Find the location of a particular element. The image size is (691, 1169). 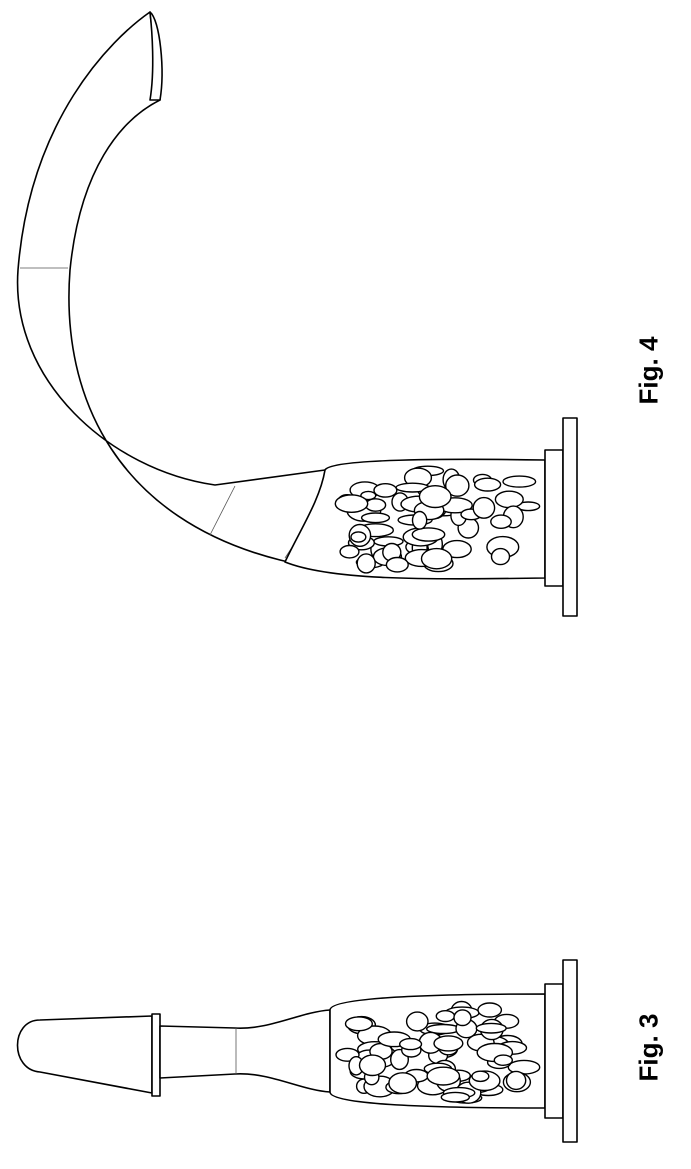

fig3-device is located at coordinates (298, 1051).